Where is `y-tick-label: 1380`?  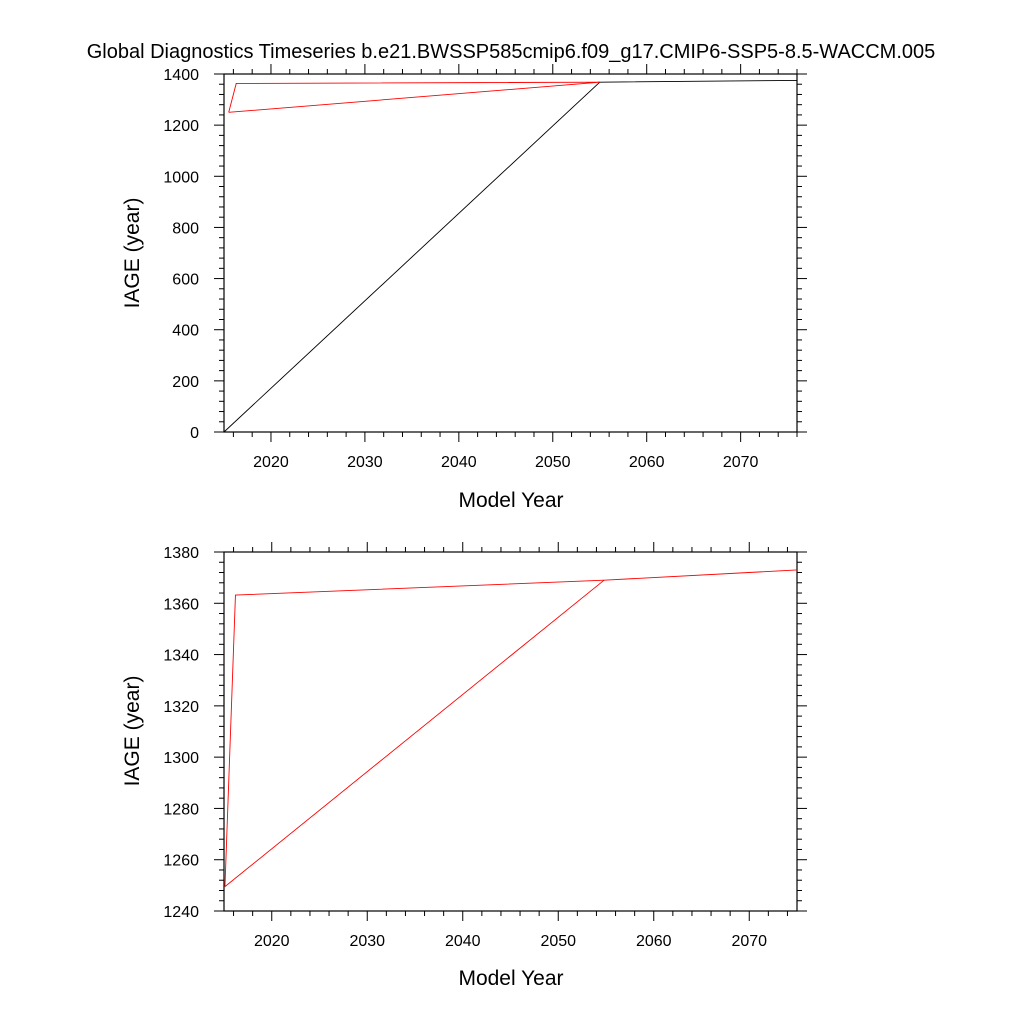
y-tick-label: 1380 is located at coordinates (181, 553).